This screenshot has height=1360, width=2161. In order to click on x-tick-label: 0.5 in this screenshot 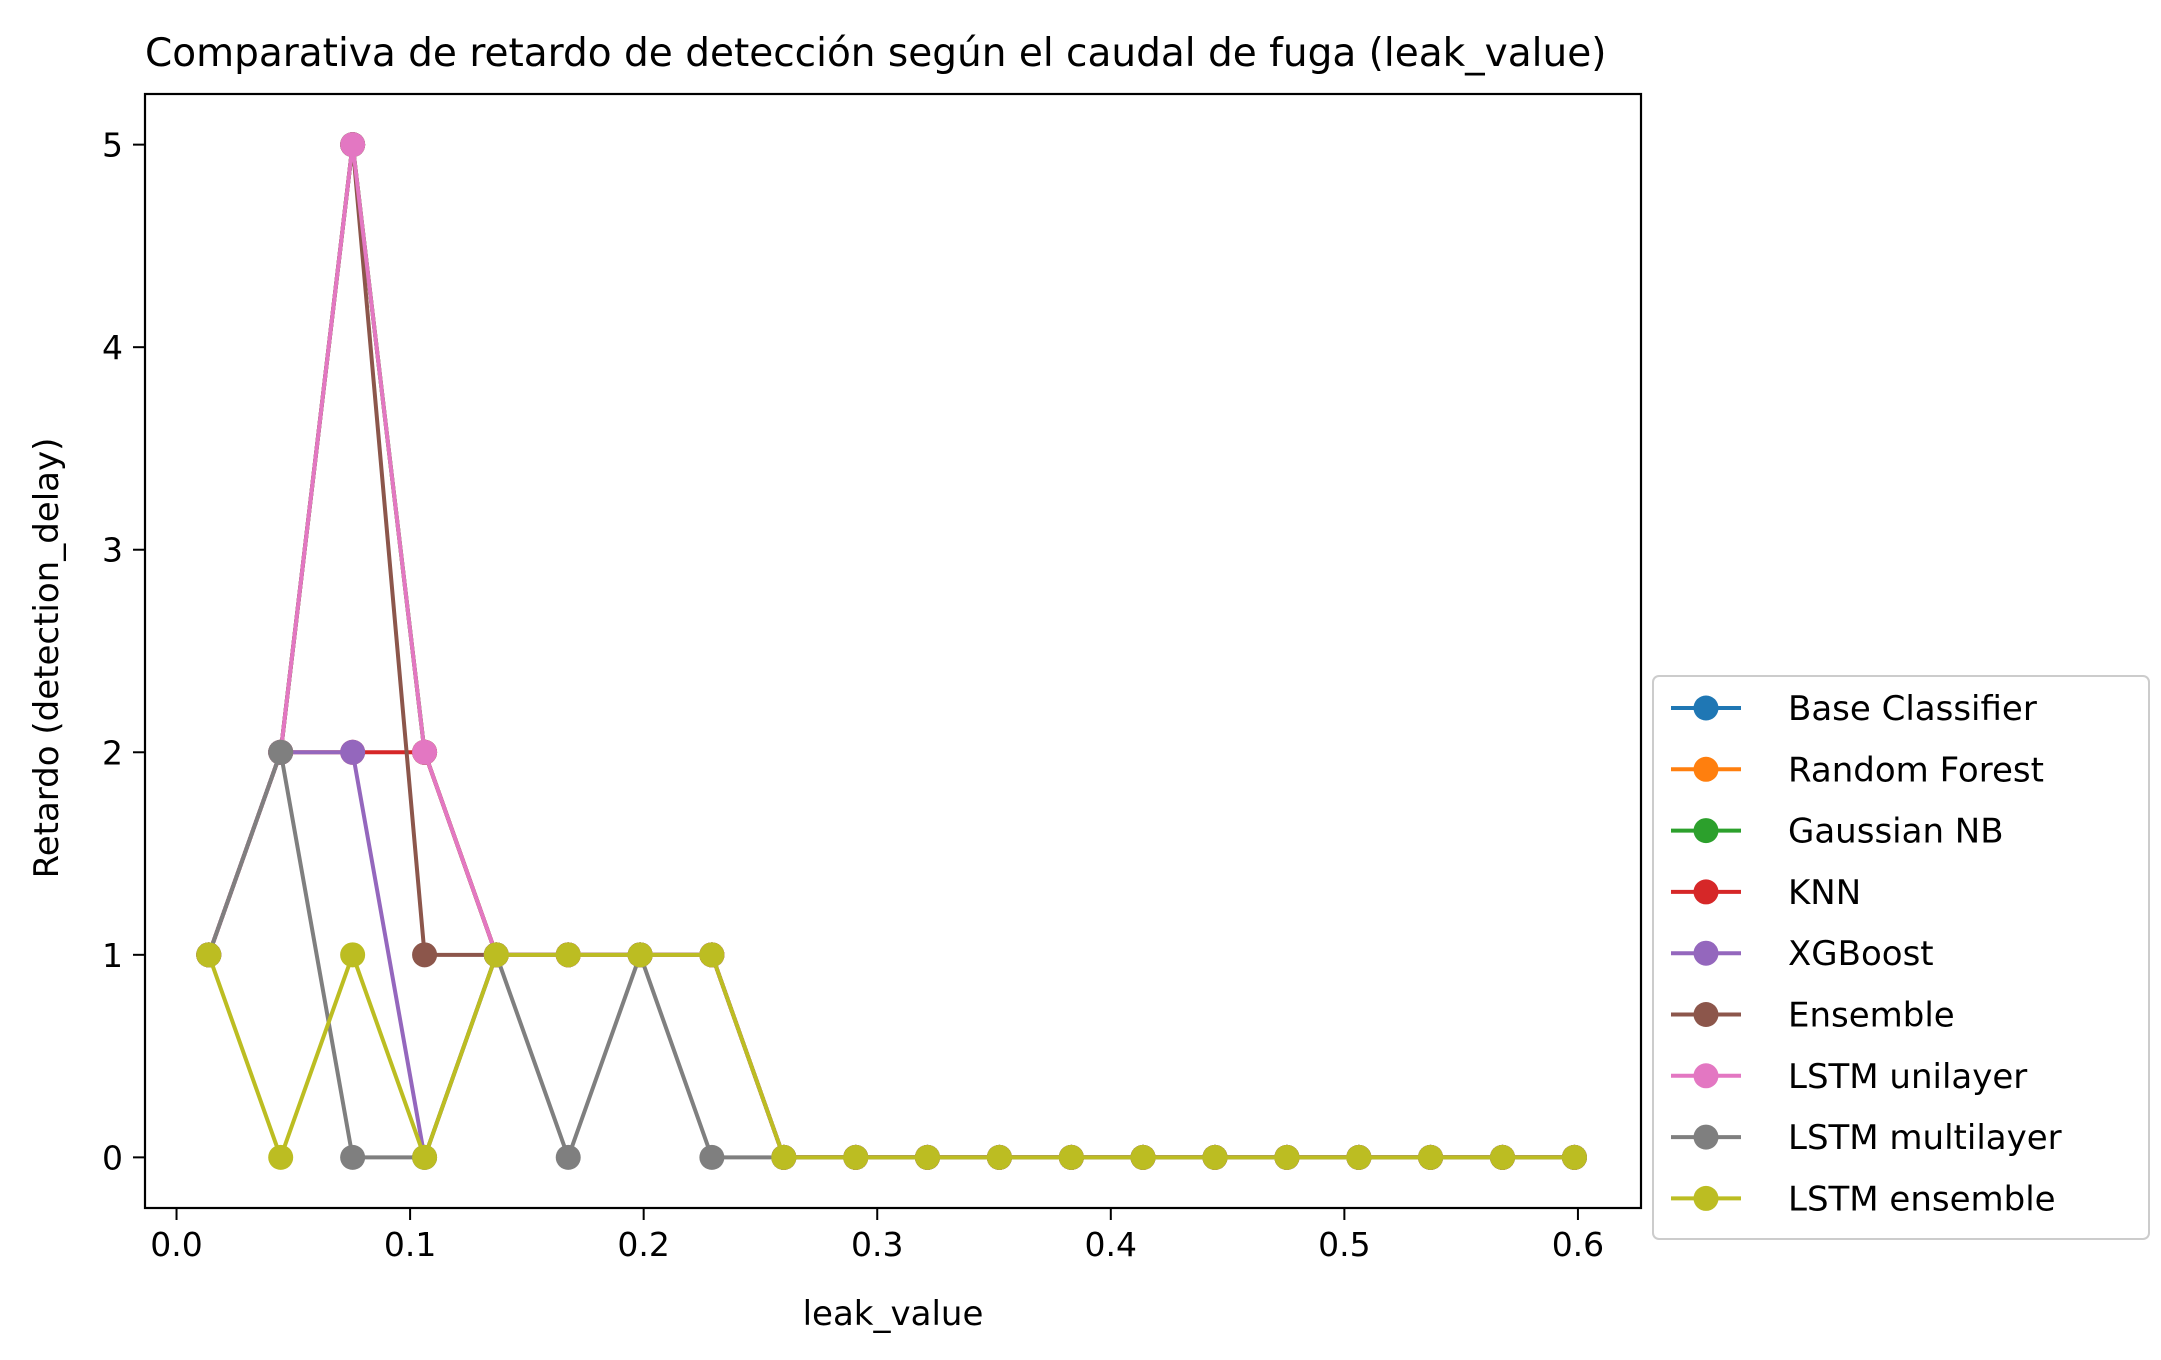, I will do `click(1344, 1244)`.